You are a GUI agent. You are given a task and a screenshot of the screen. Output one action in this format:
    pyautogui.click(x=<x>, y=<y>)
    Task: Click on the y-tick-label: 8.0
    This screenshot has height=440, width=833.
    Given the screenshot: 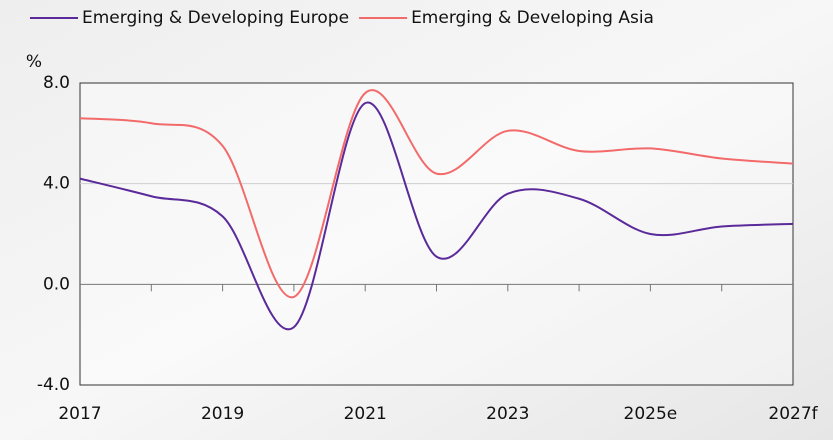 What is the action you would take?
    pyautogui.click(x=56, y=83)
    